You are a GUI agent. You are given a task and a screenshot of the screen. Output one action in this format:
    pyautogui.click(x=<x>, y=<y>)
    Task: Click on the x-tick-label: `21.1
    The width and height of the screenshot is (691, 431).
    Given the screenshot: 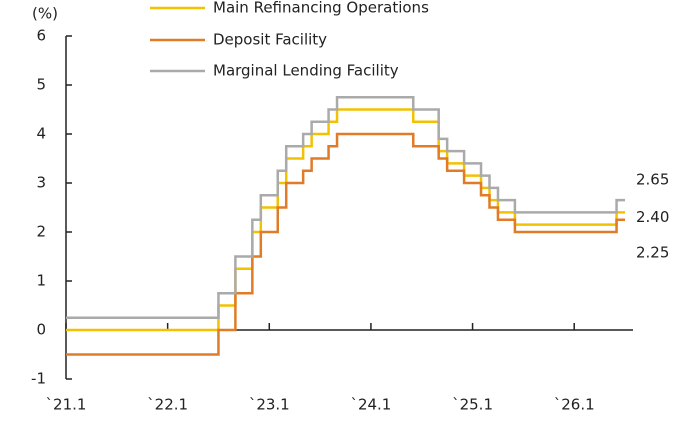 What is the action you would take?
    pyautogui.click(x=66, y=405)
    